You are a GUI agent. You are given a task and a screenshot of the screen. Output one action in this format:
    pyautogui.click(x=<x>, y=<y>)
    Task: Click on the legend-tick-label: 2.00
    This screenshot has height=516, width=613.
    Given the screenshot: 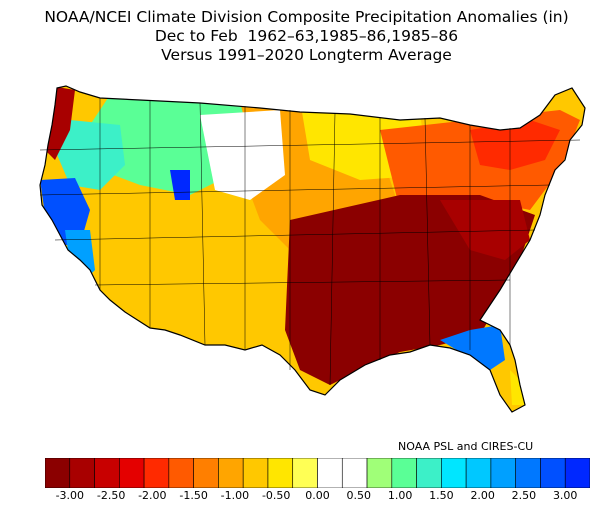 What is the action you would take?
    pyautogui.click(x=482, y=495)
    